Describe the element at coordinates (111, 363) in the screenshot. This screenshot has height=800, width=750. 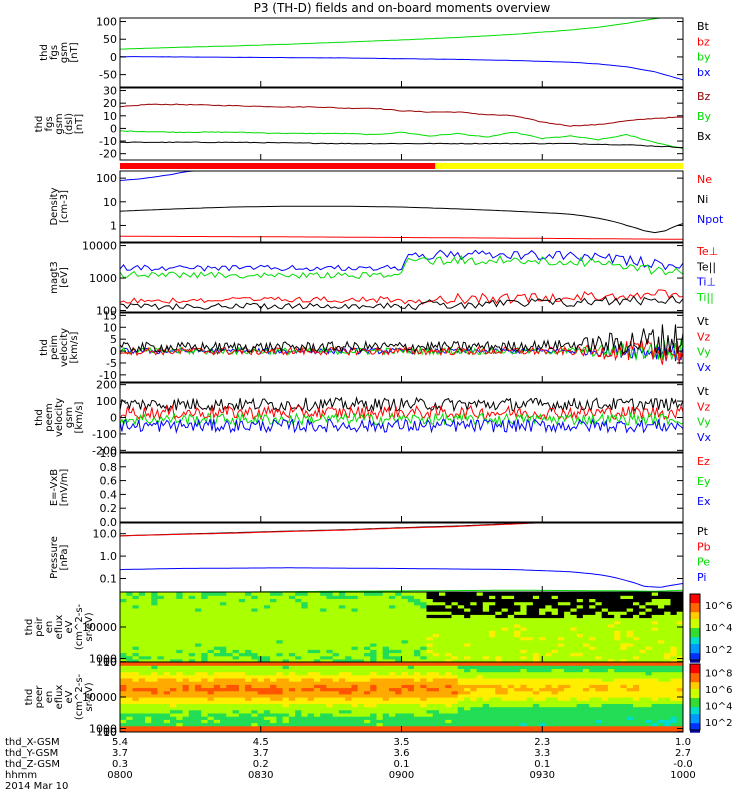
I see `y-tick-label: -5` at that location.